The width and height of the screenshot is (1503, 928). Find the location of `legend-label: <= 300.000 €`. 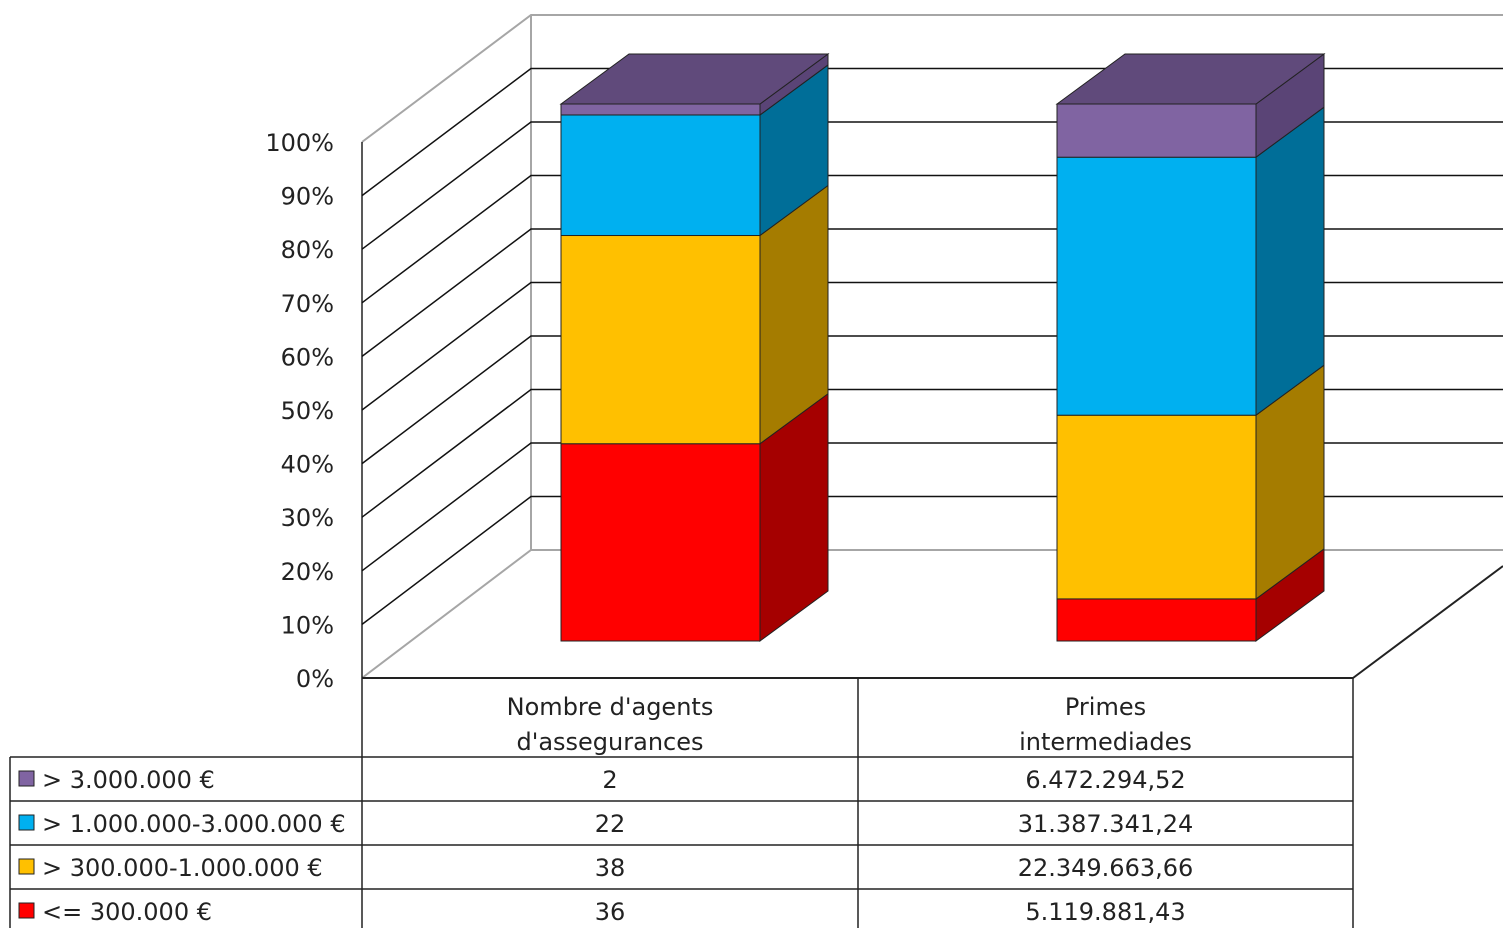

legend-label: <= 300.000 € is located at coordinates (127, 912).